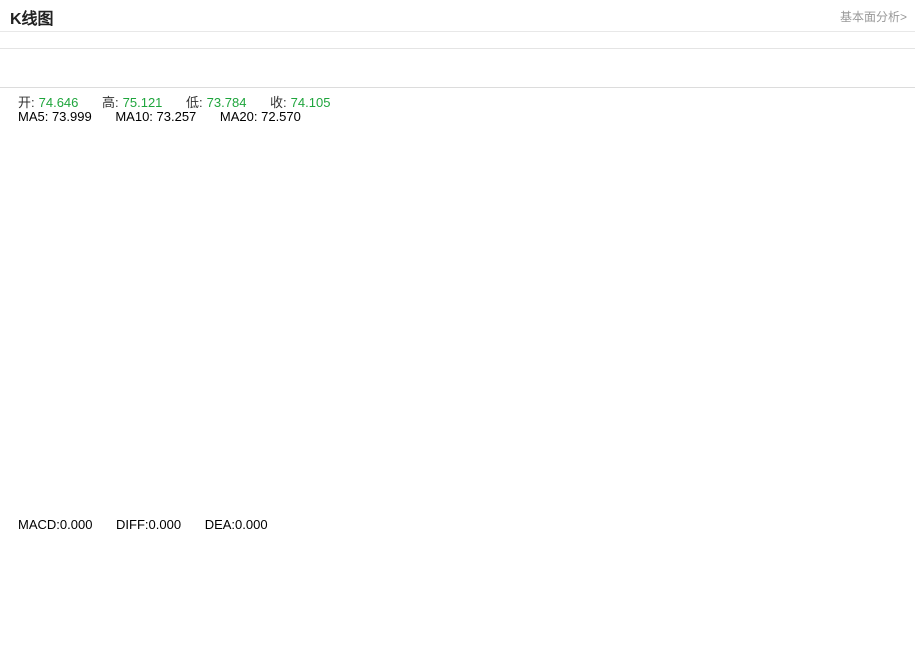 The image size is (915, 646). I want to click on macd-value: MACD:0.000, so click(55, 524).